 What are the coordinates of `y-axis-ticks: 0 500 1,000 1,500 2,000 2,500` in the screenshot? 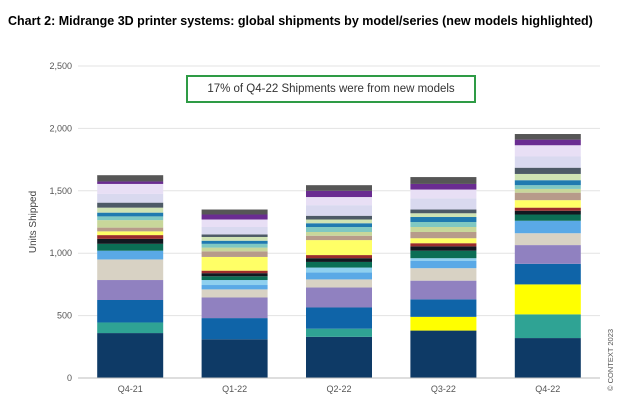 It's located at (60, 222).